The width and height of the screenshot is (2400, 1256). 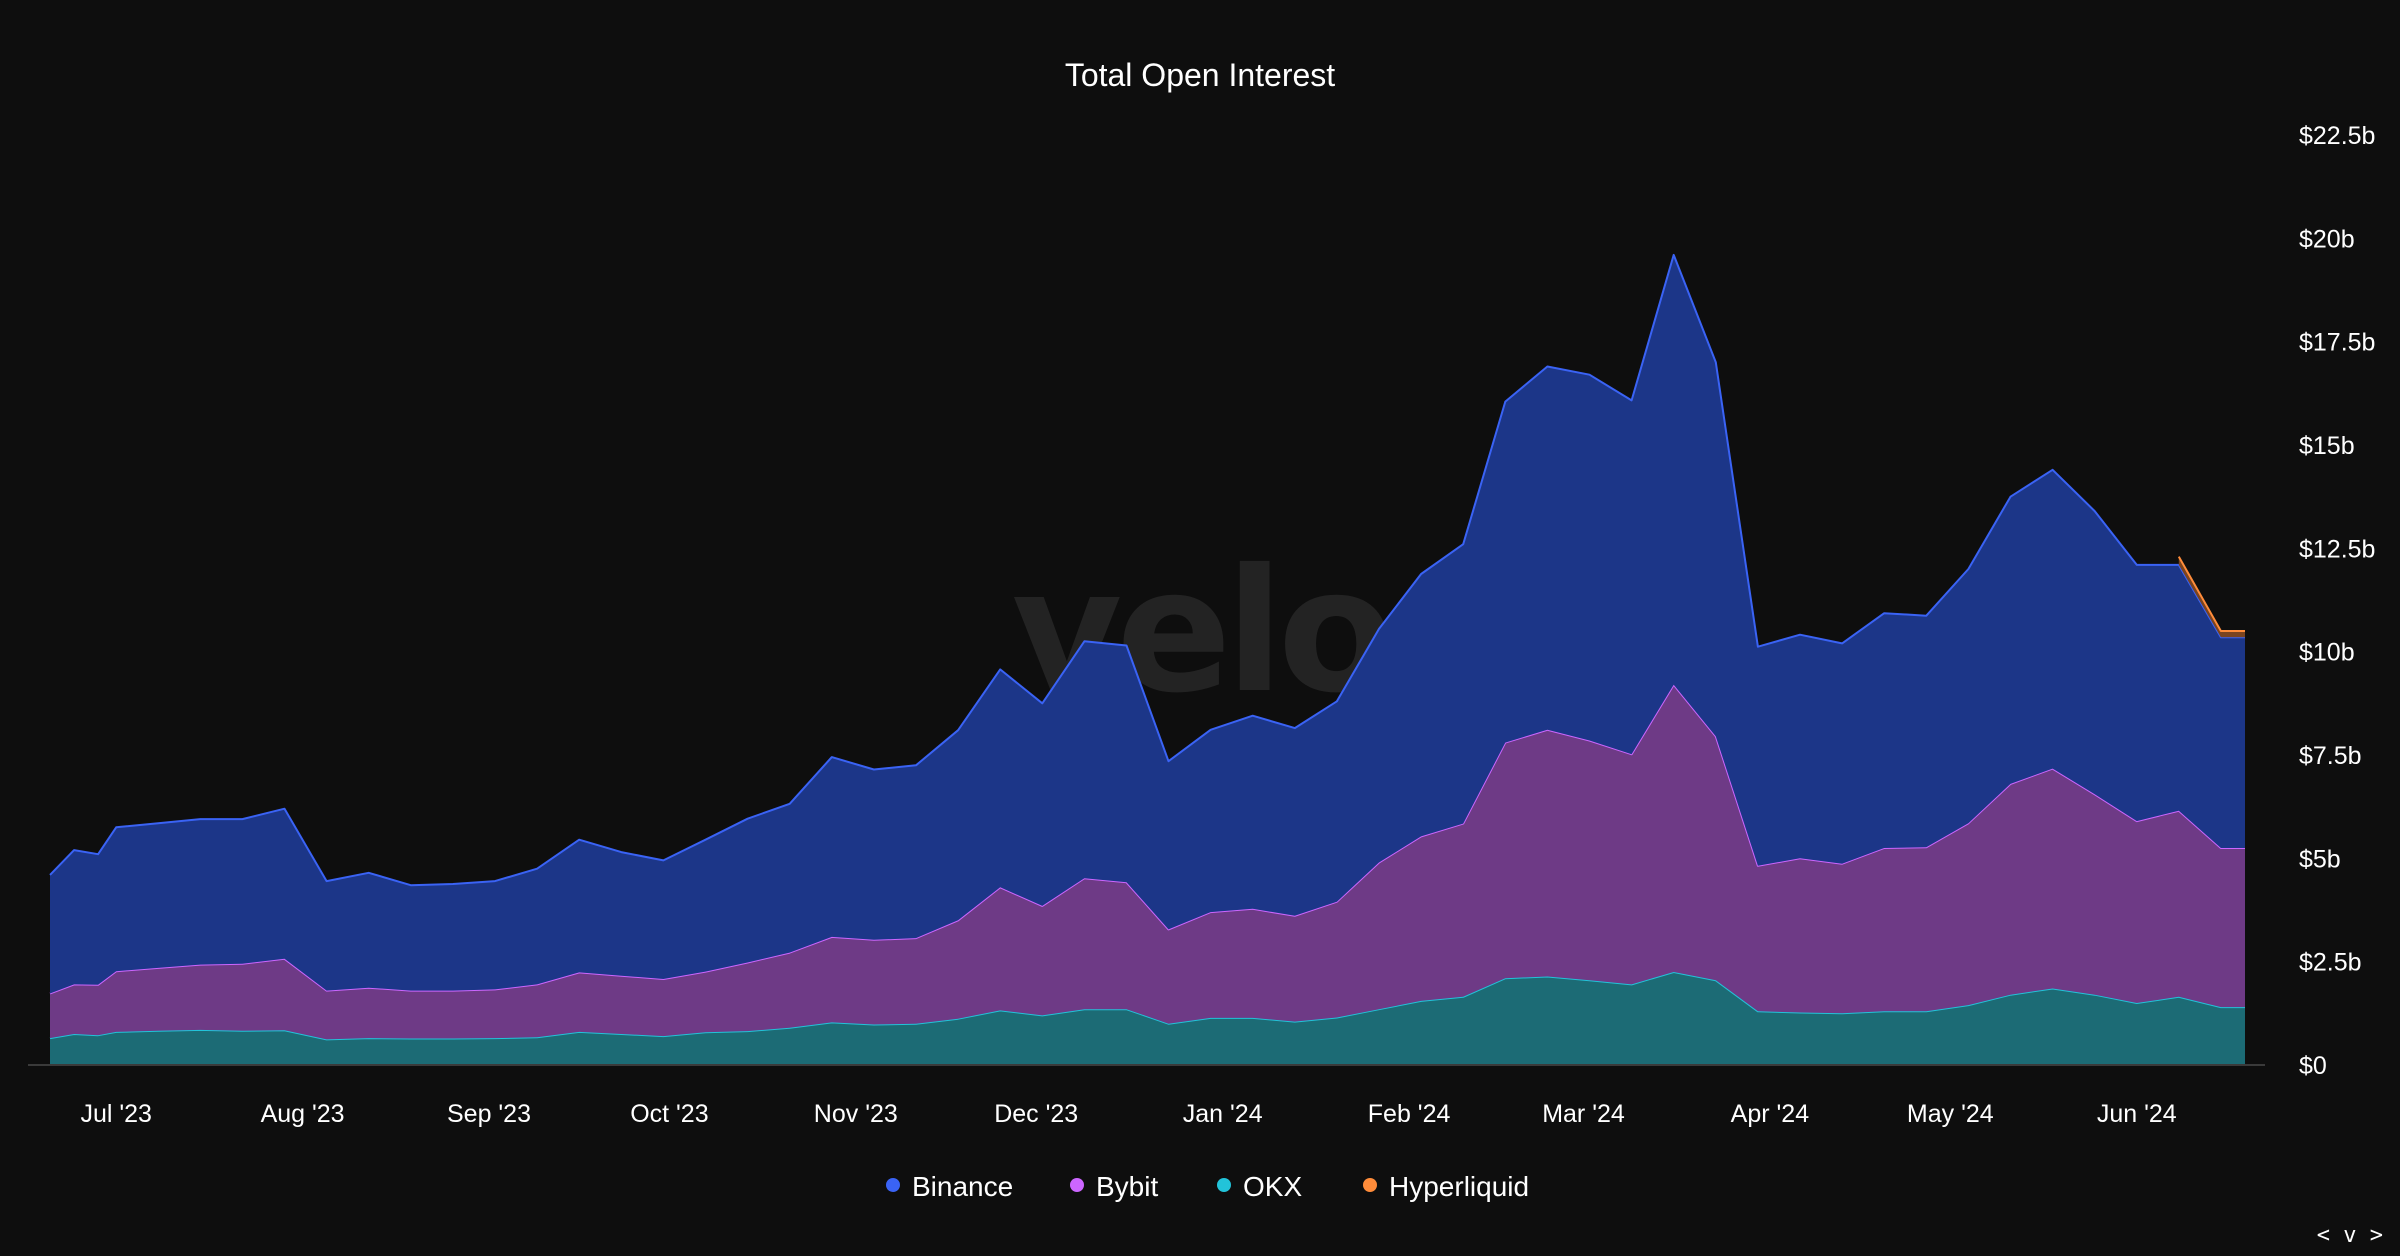 What do you see at coordinates (115, 1114) in the screenshot?
I see `x-tick-label: Jul '23` at bounding box center [115, 1114].